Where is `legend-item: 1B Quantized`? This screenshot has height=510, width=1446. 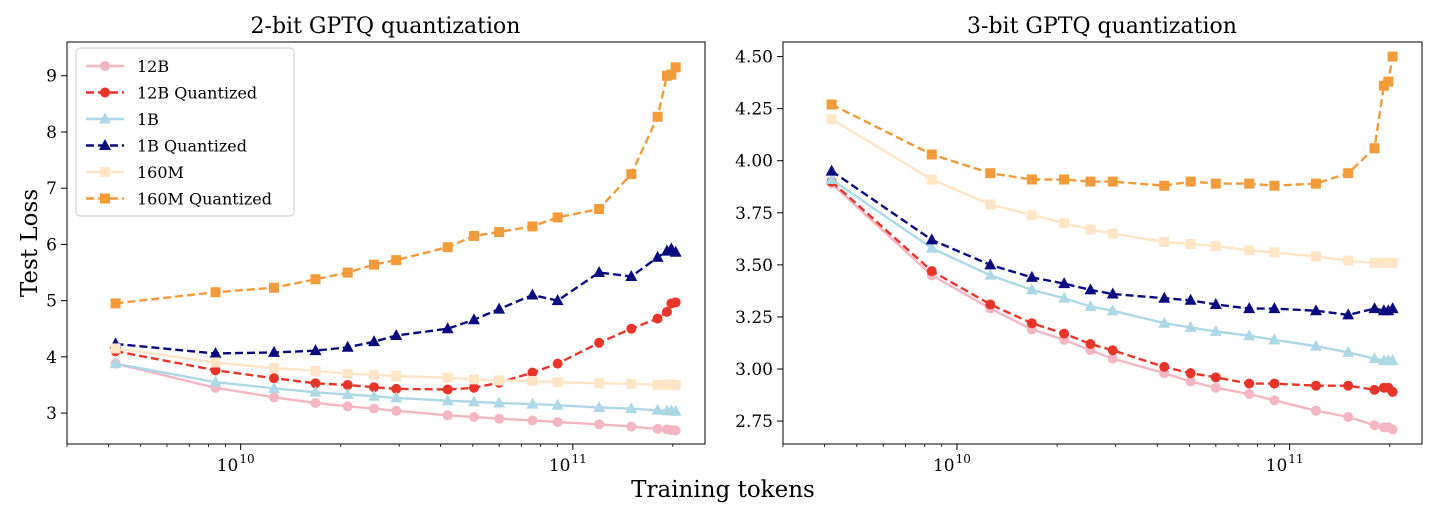
legend-item: 1B Quantized is located at coordinates (166, 146).